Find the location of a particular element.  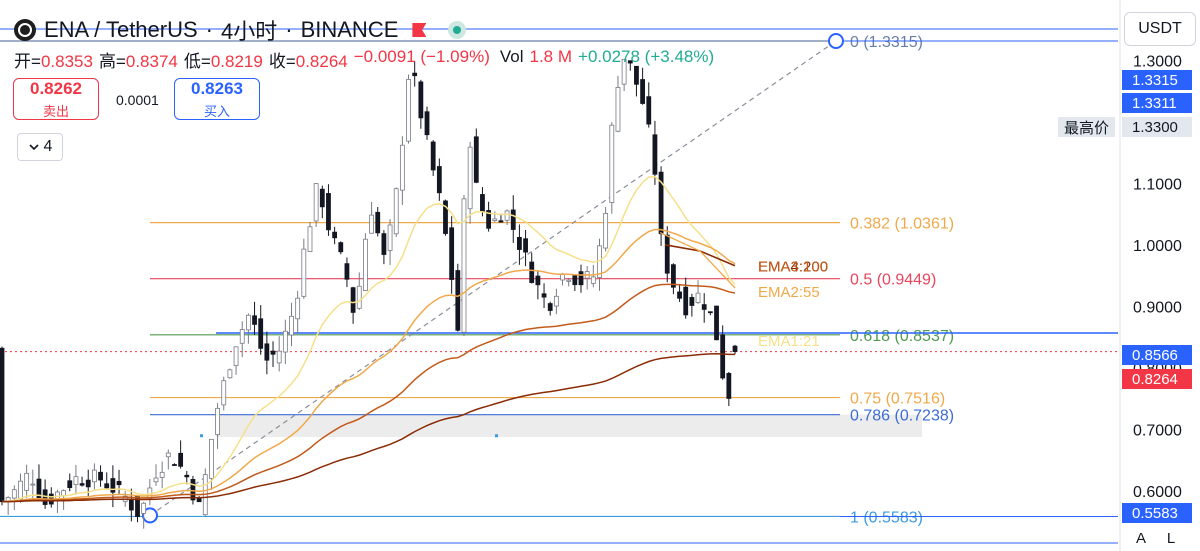

highest-price-tag: 最高价 is located at coordinates (1087, 127).